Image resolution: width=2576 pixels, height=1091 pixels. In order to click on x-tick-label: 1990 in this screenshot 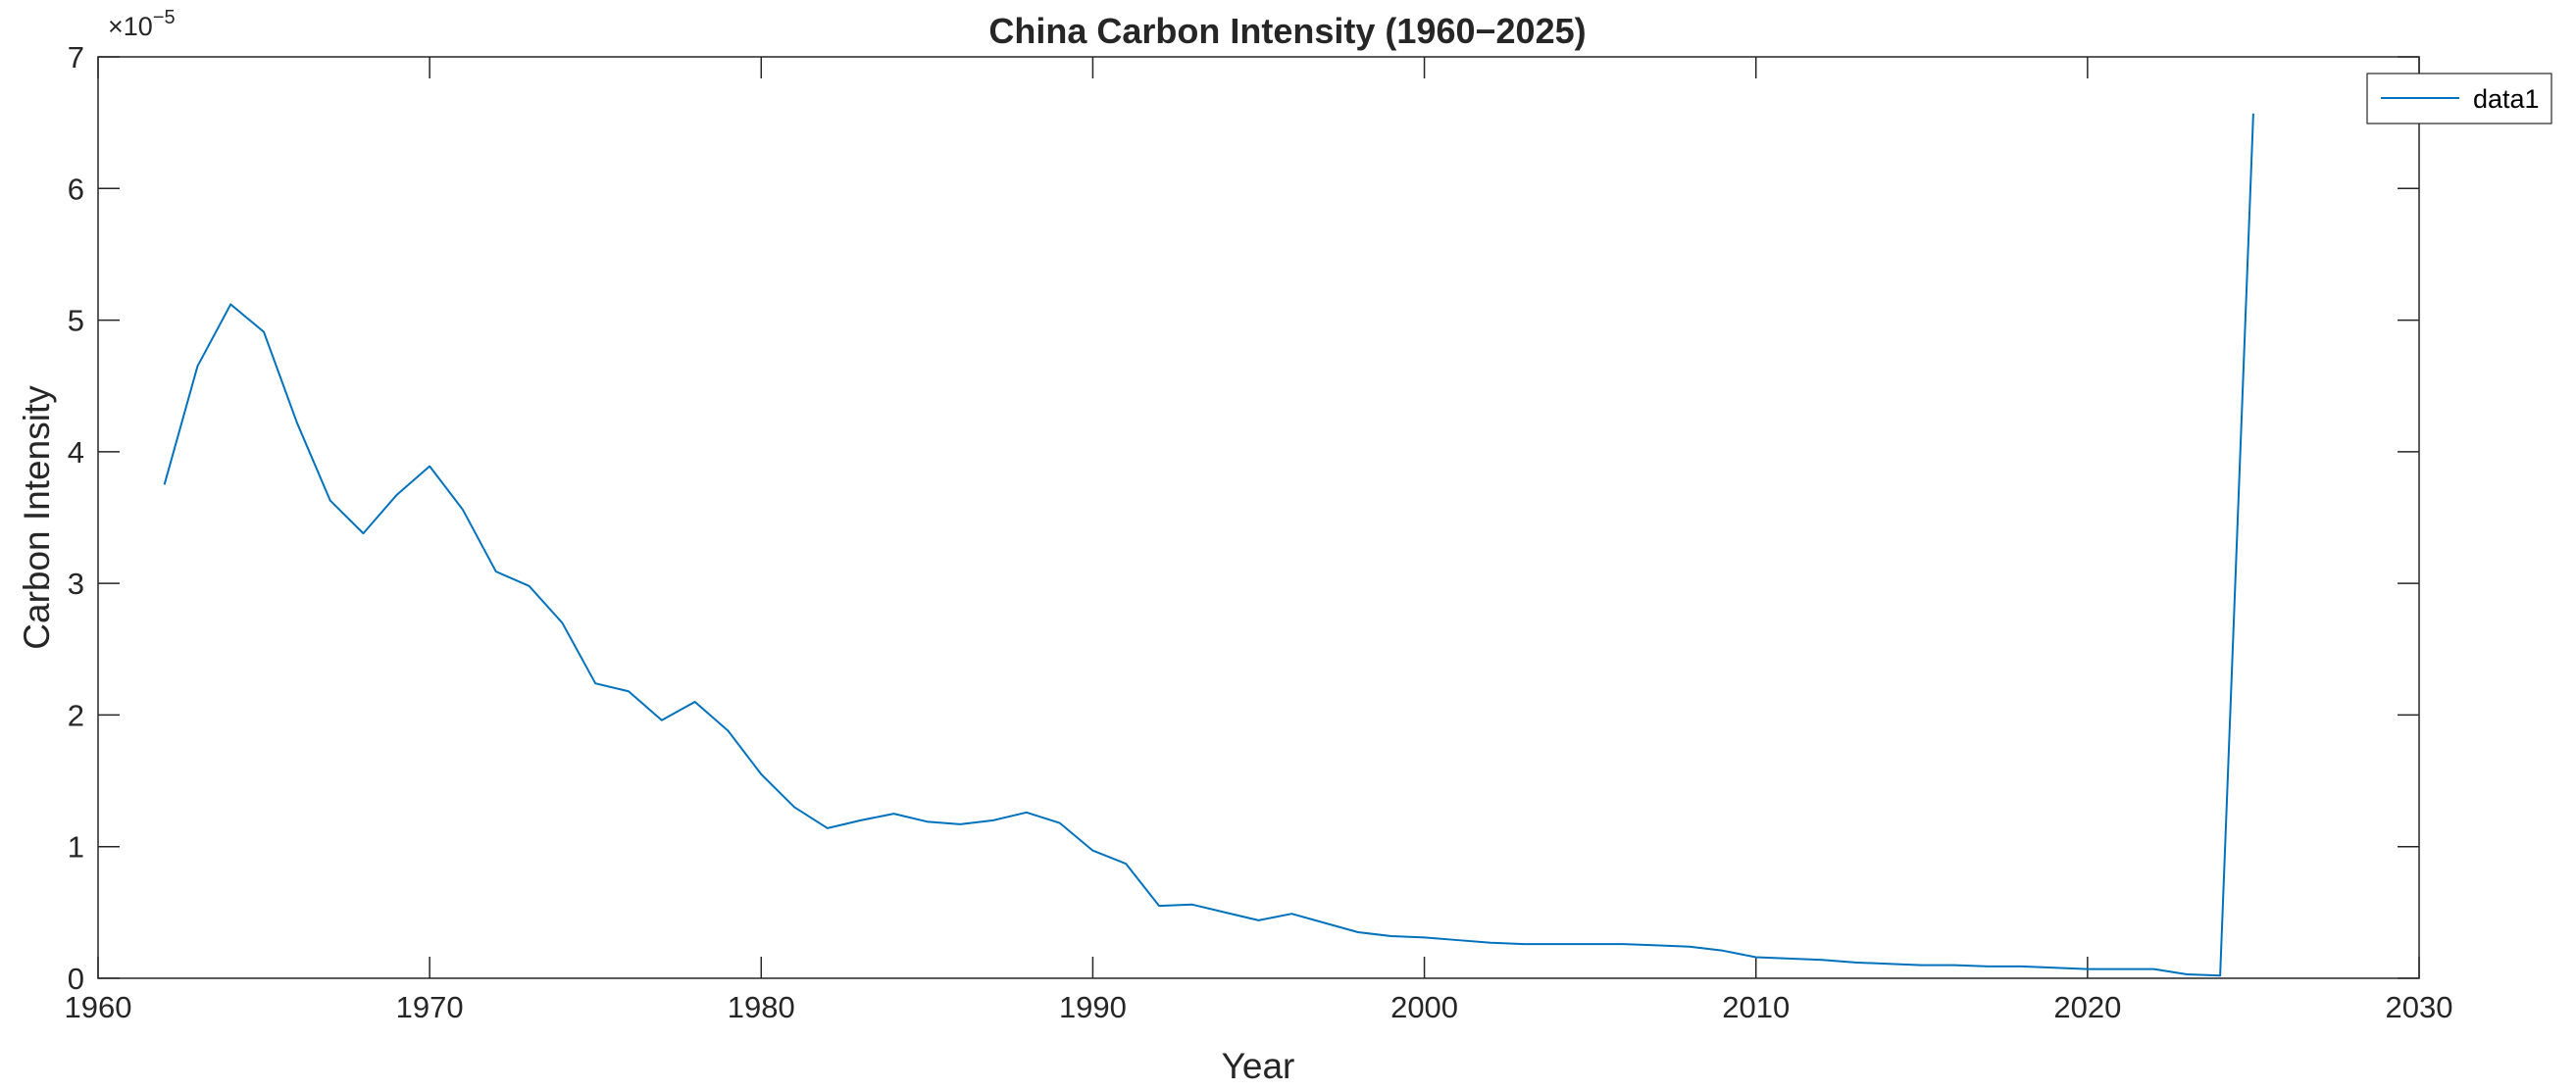, I will do `click(1093, 1007)`.